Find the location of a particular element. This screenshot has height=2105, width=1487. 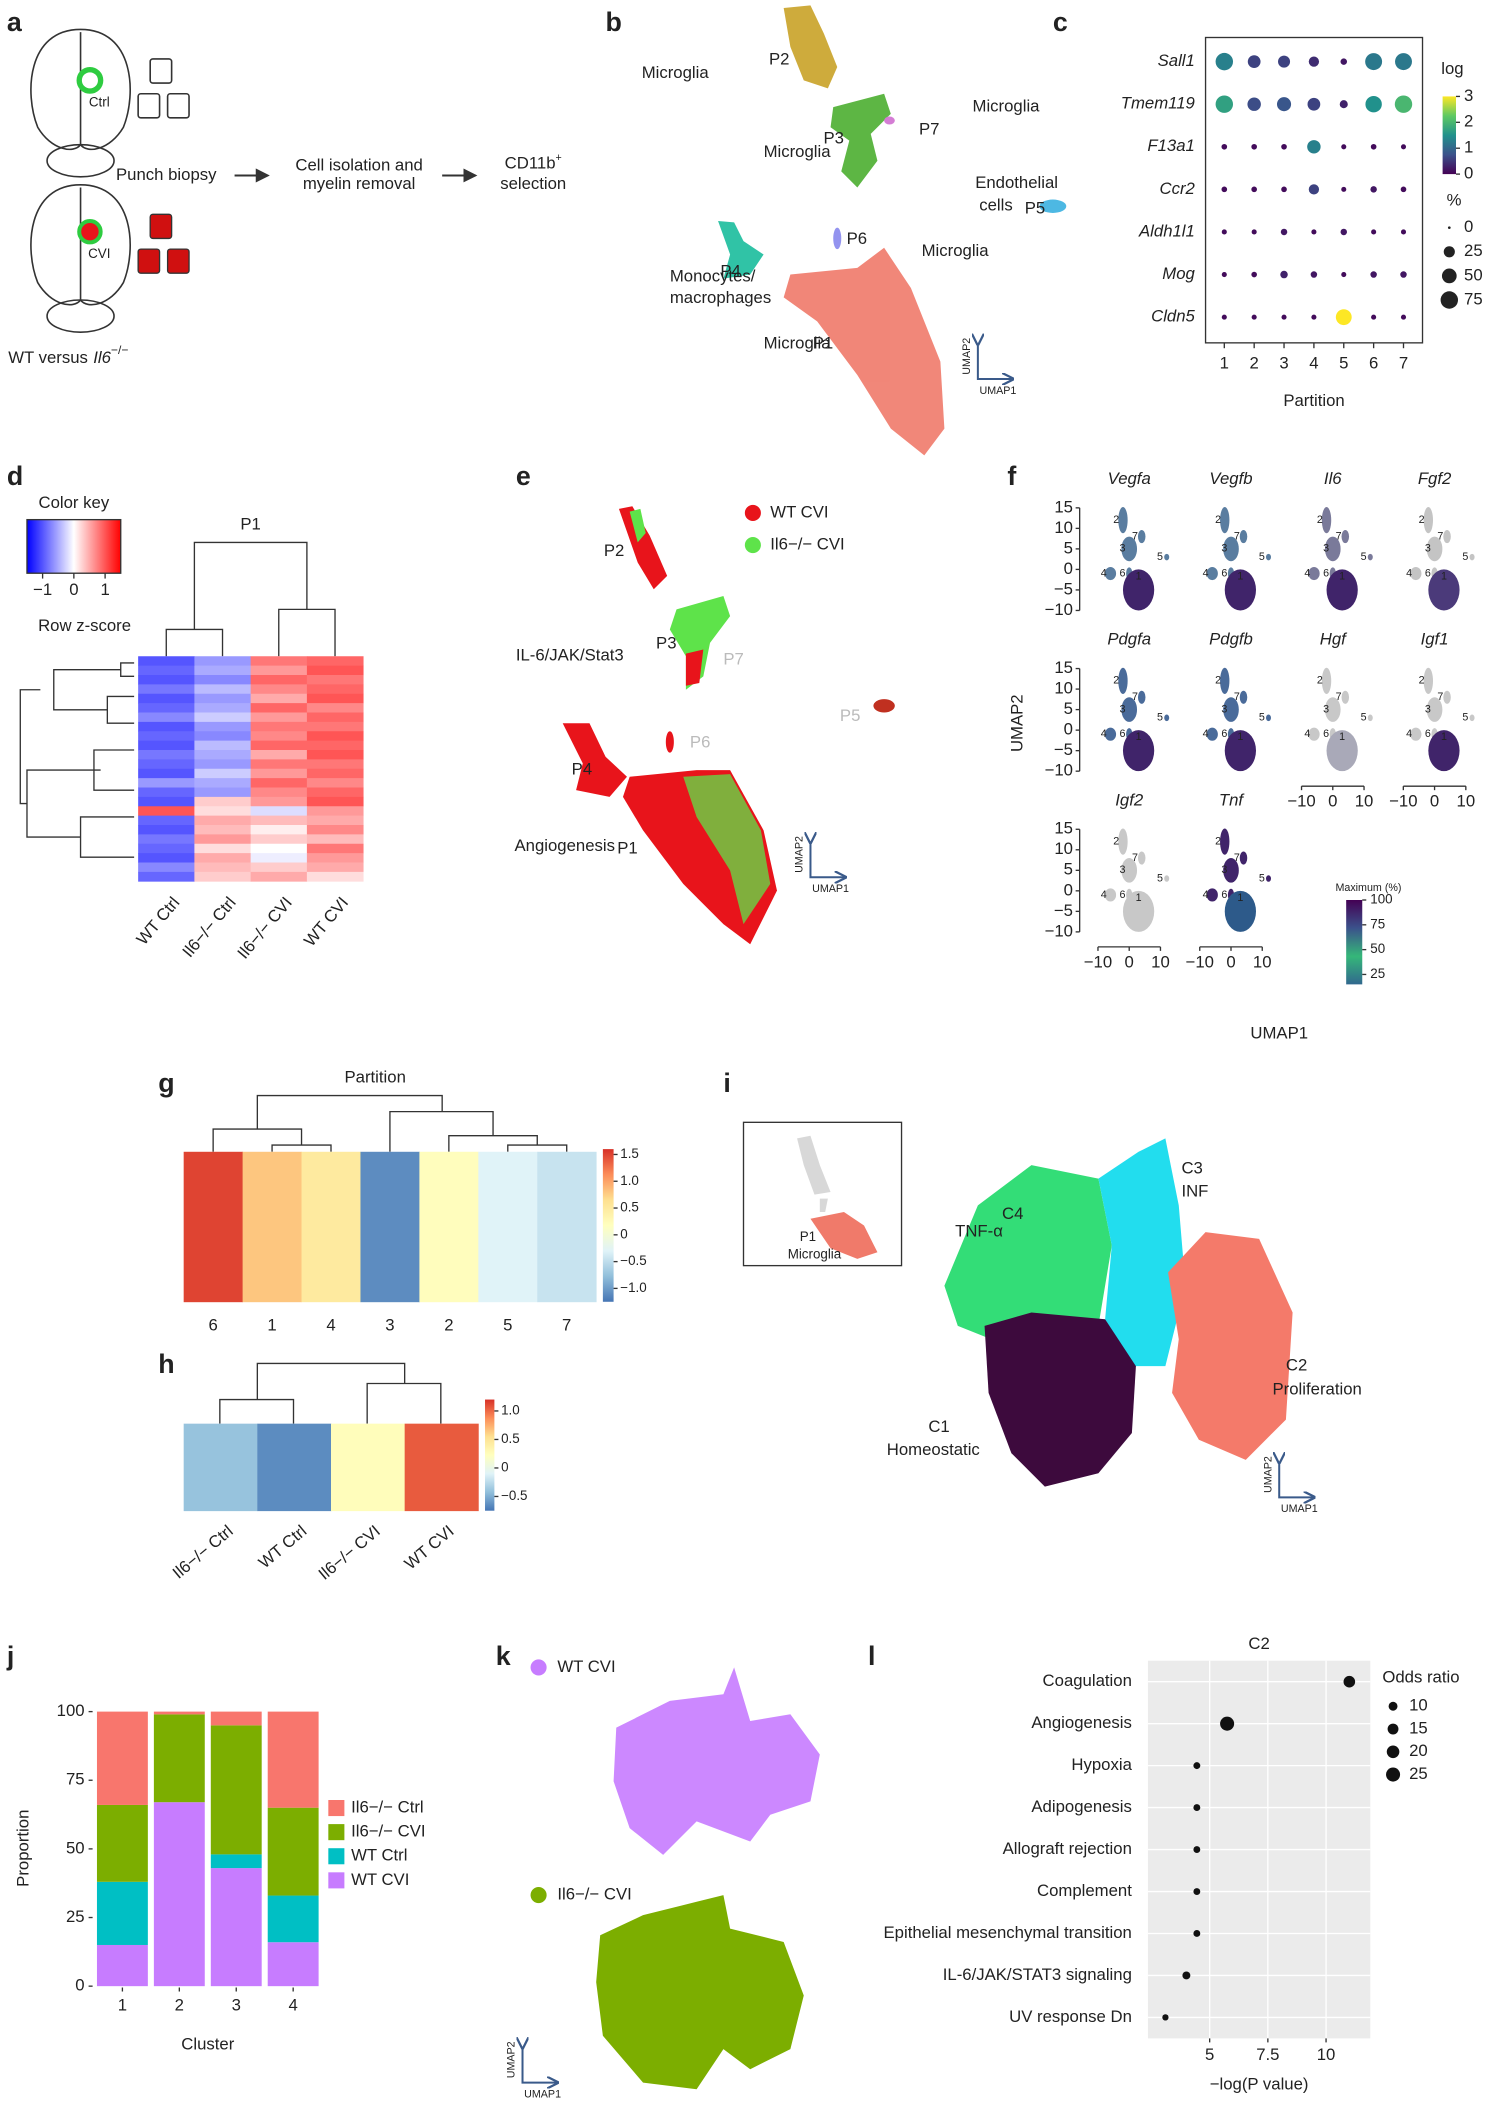

colorbar-tick-label: 1 is located at coordinates (1468, 147).